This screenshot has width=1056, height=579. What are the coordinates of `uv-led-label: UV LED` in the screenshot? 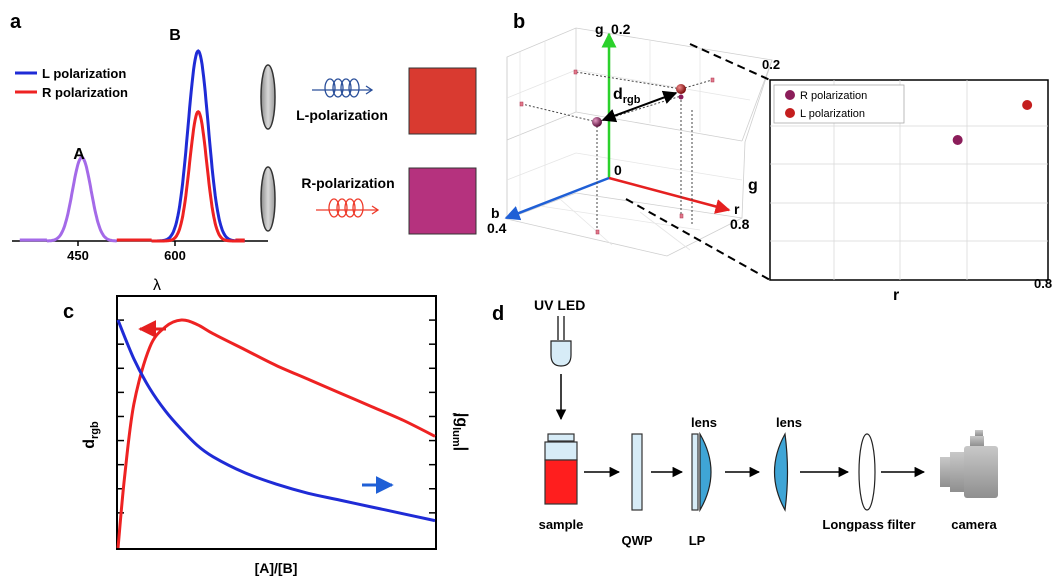 It's located at (559, 305).